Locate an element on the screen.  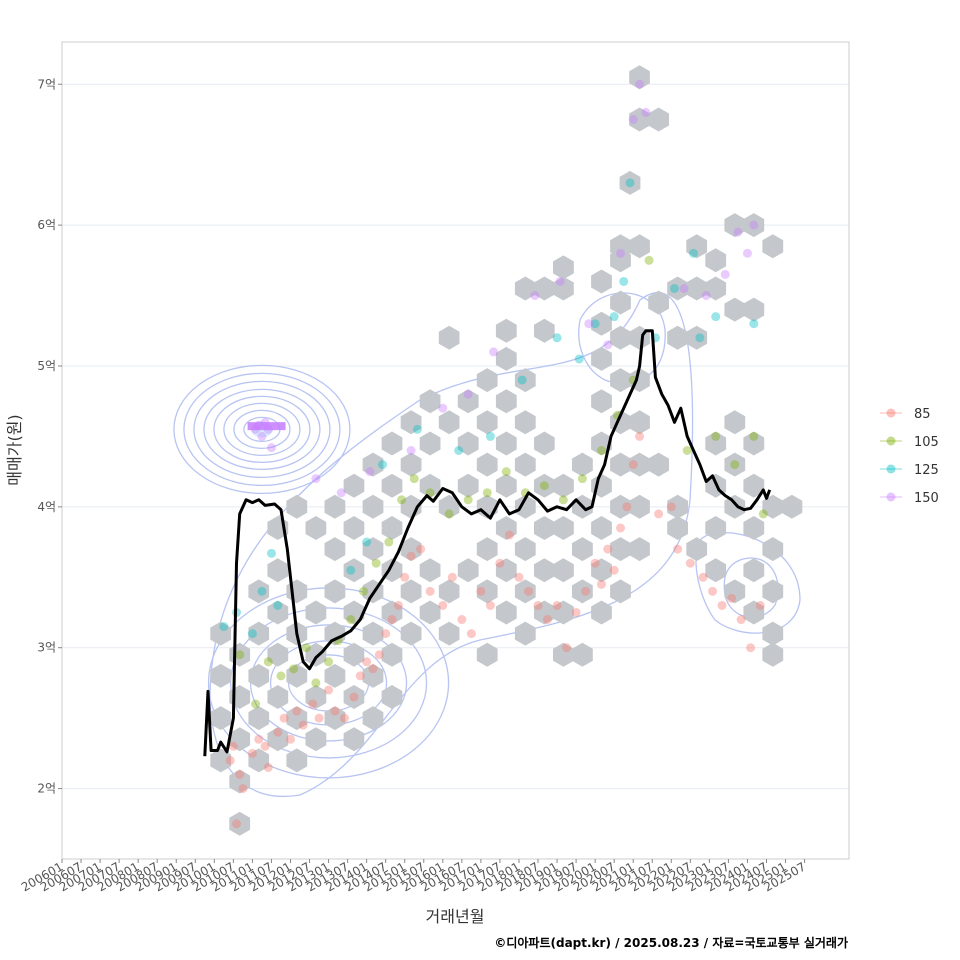
legend: 85 105 125 150 is located at coordinates (909, 456).